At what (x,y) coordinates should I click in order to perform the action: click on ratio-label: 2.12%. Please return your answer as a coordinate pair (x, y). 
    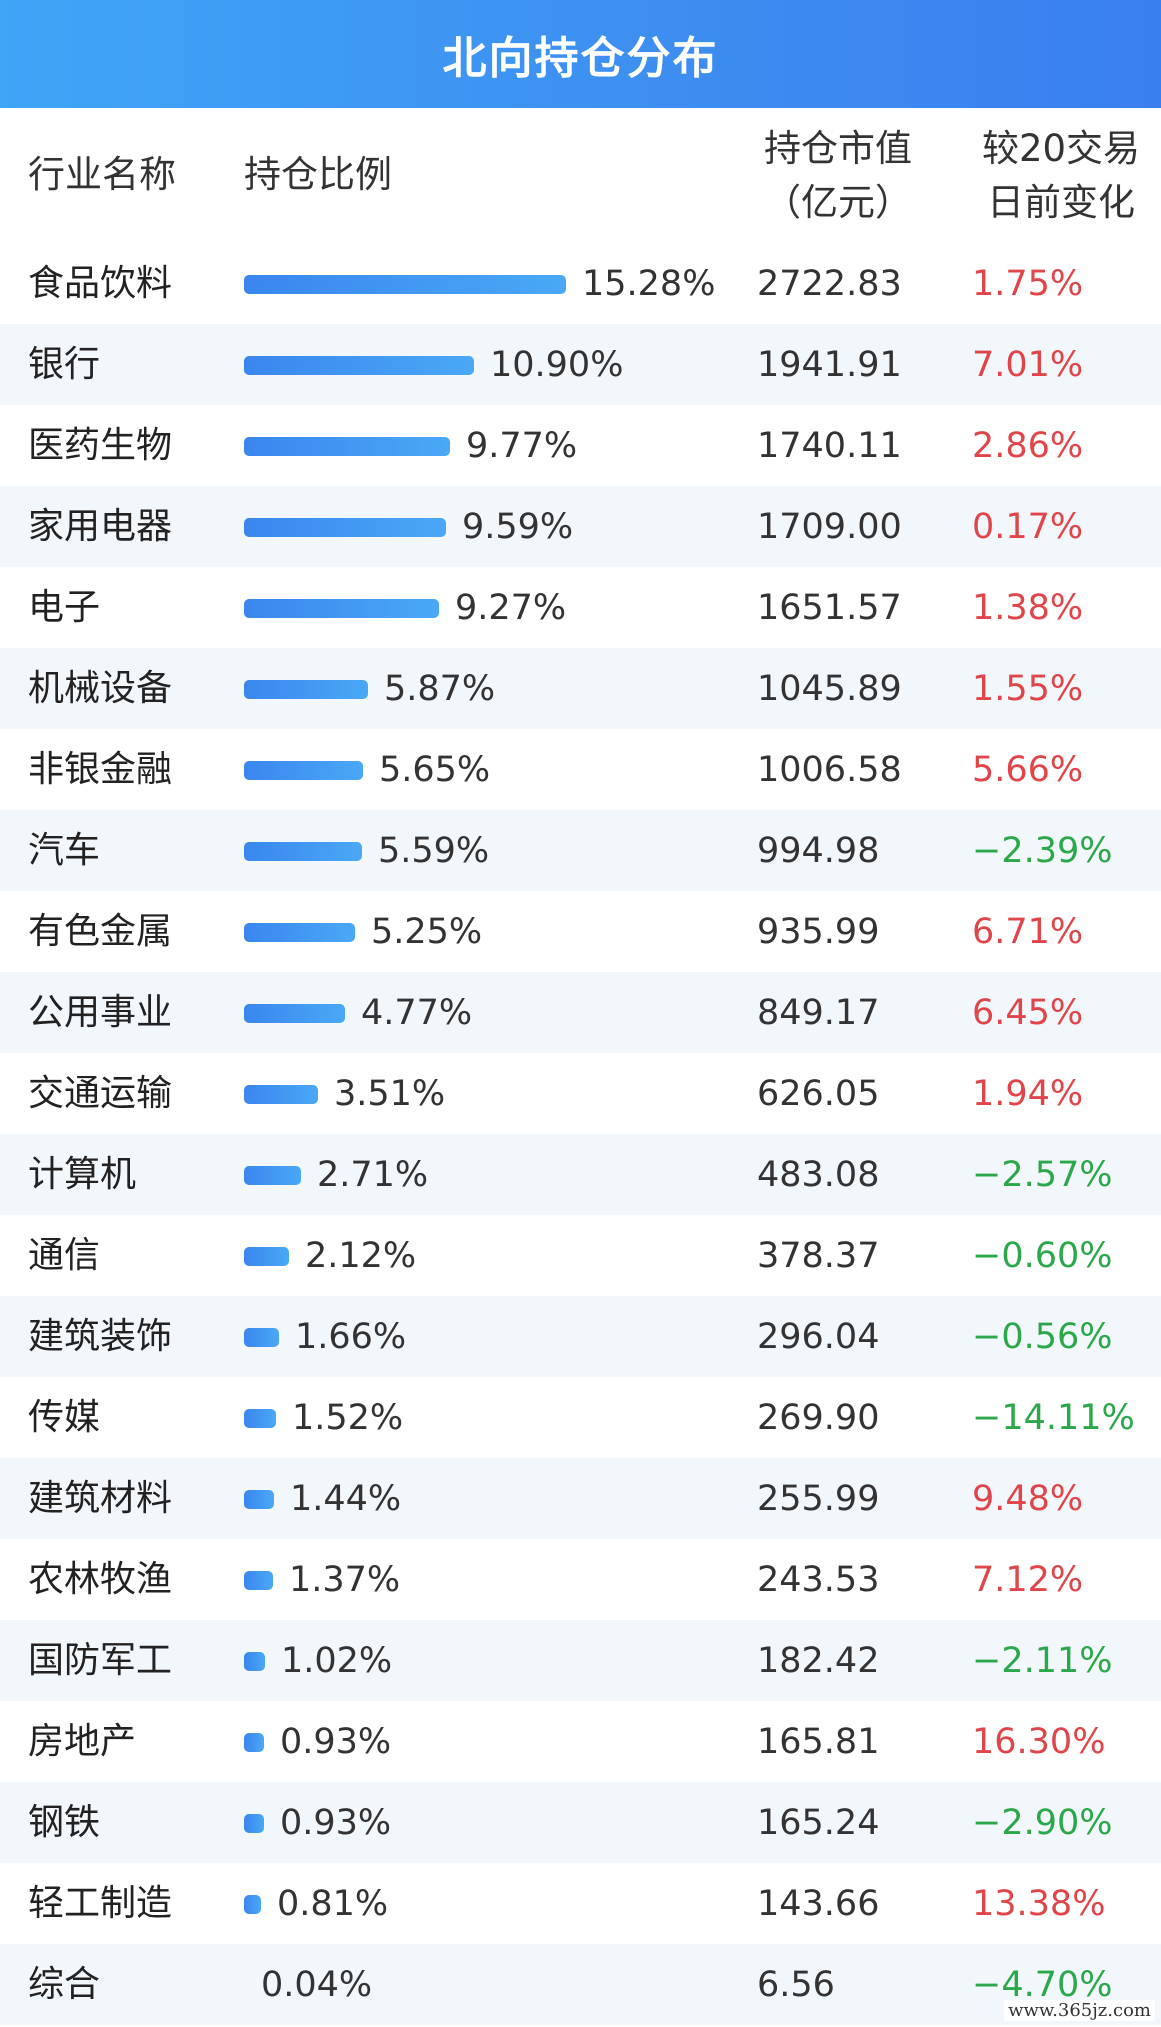
    Looking at the image, I should click on (361, 1256).